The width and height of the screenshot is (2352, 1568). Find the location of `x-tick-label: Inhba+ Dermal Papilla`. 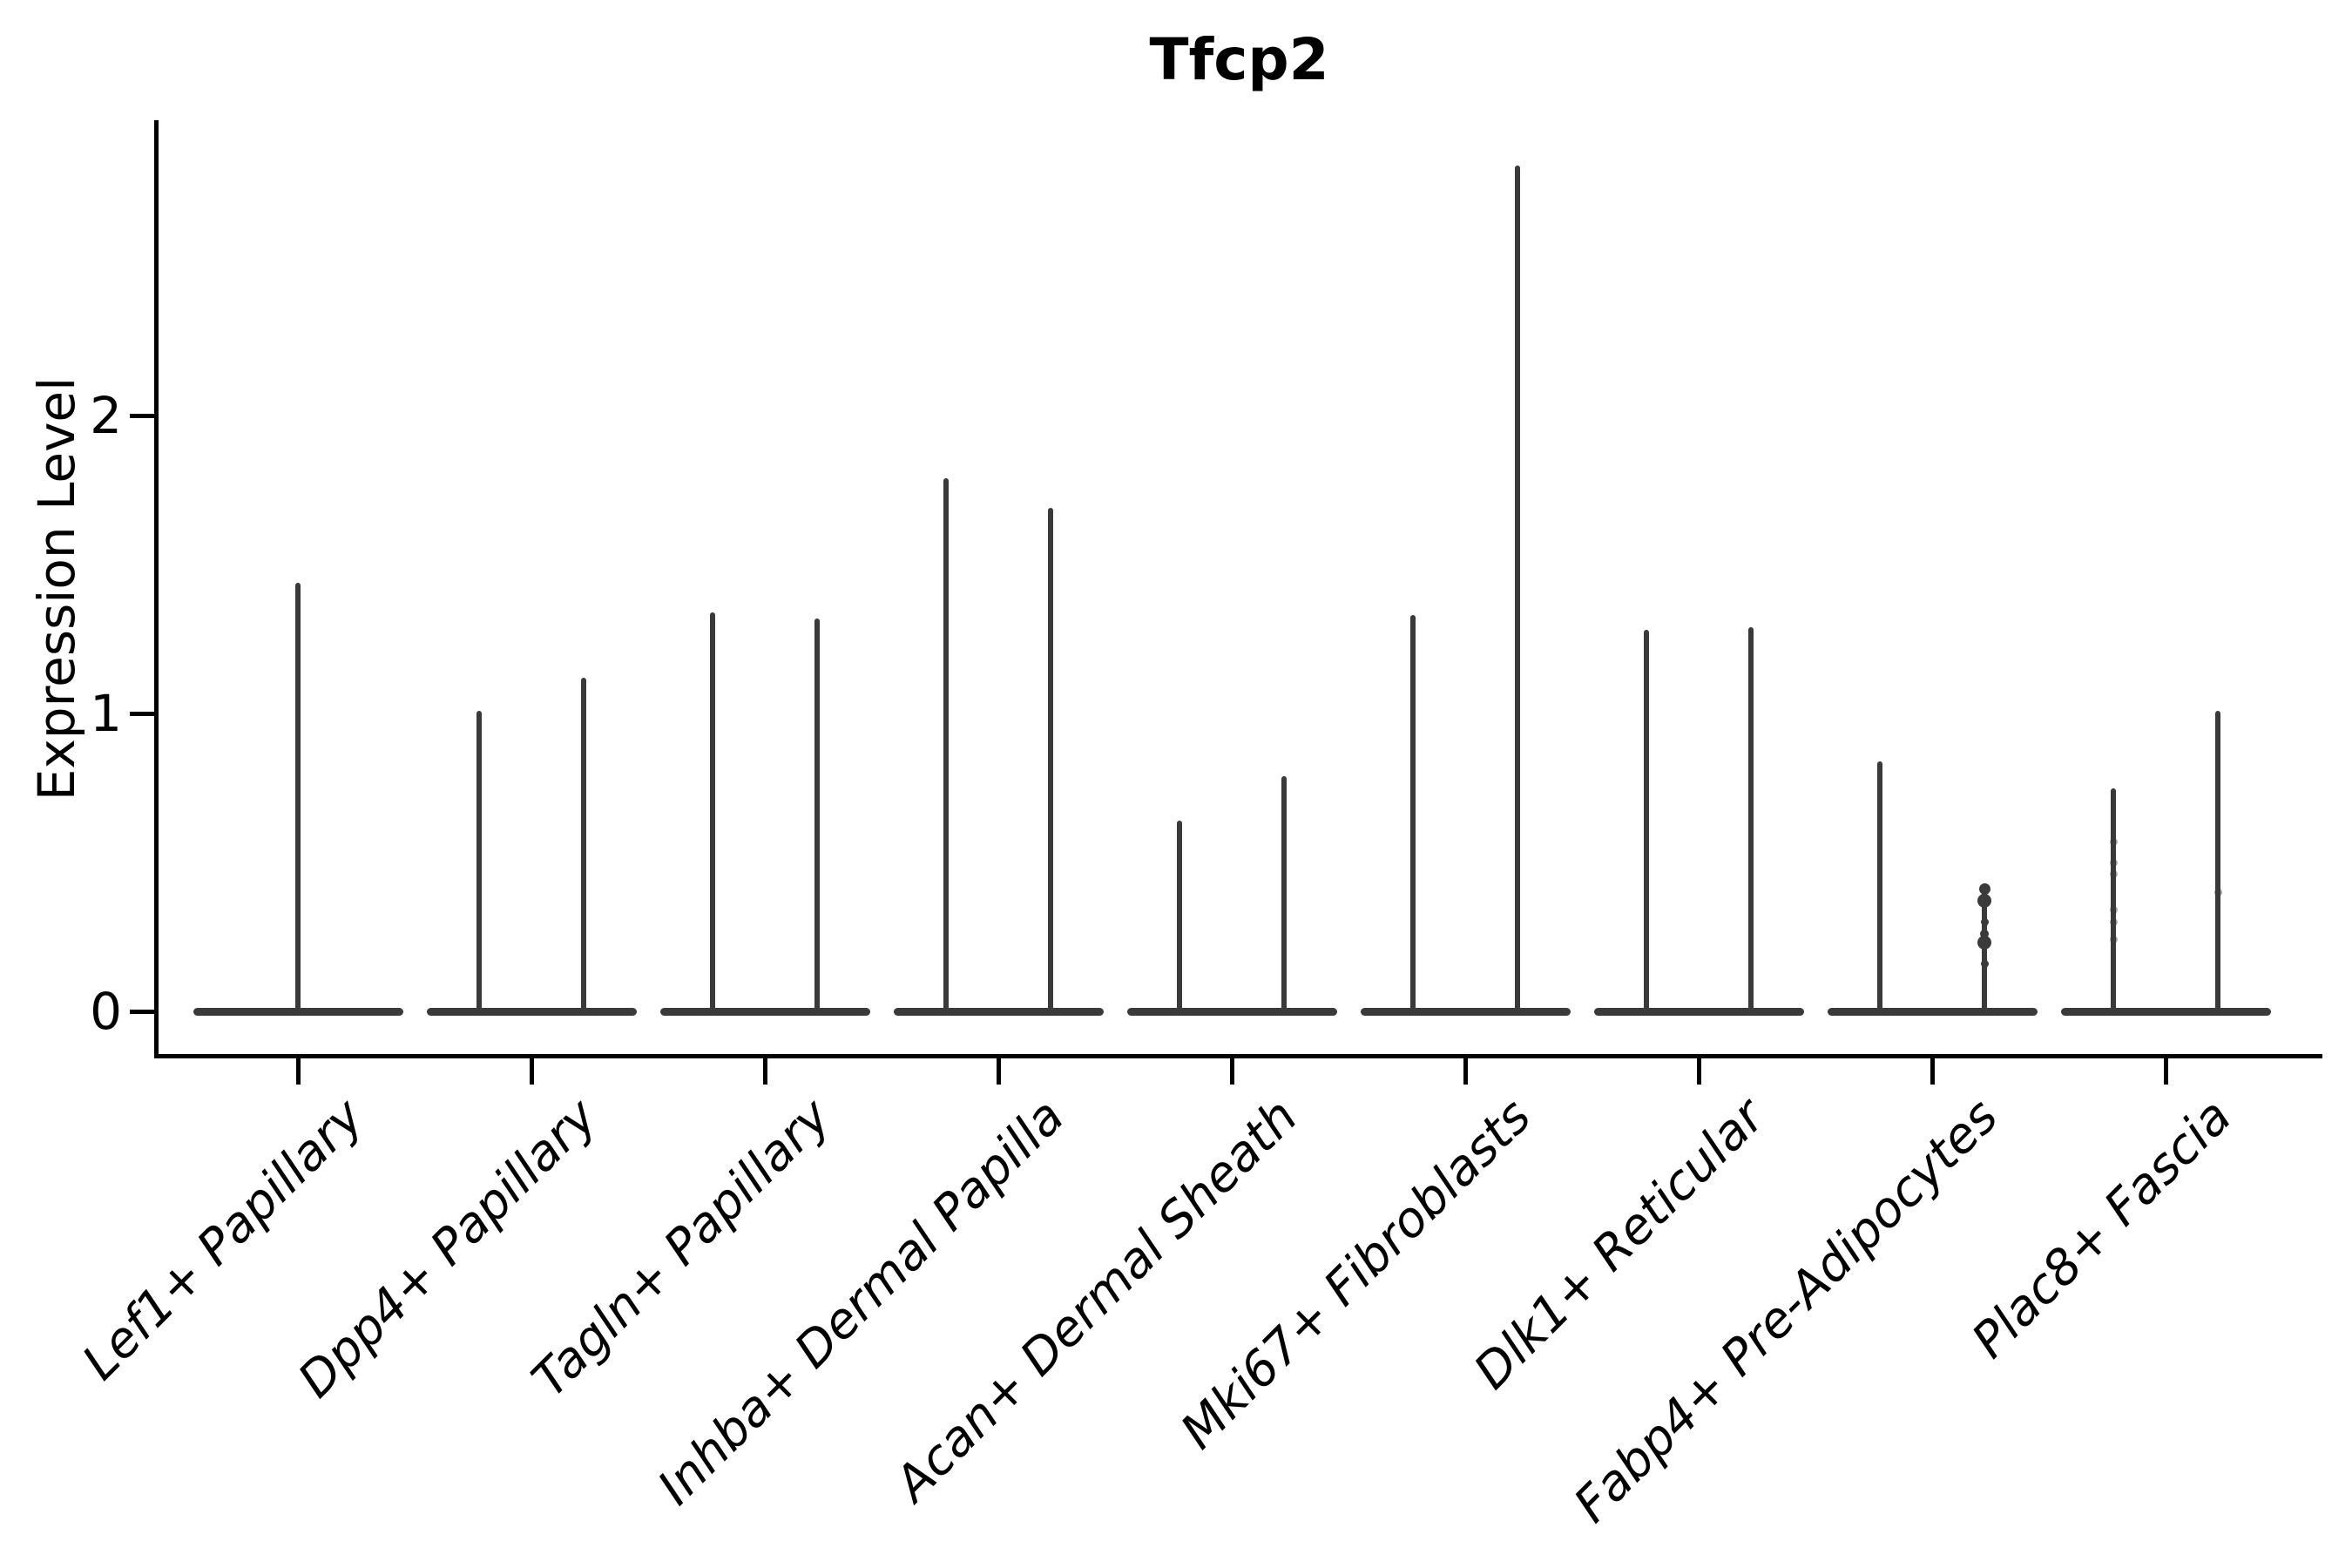

x-tick-label: Inhba+ Dermal Papilla is located at coordinates (861, 1302).